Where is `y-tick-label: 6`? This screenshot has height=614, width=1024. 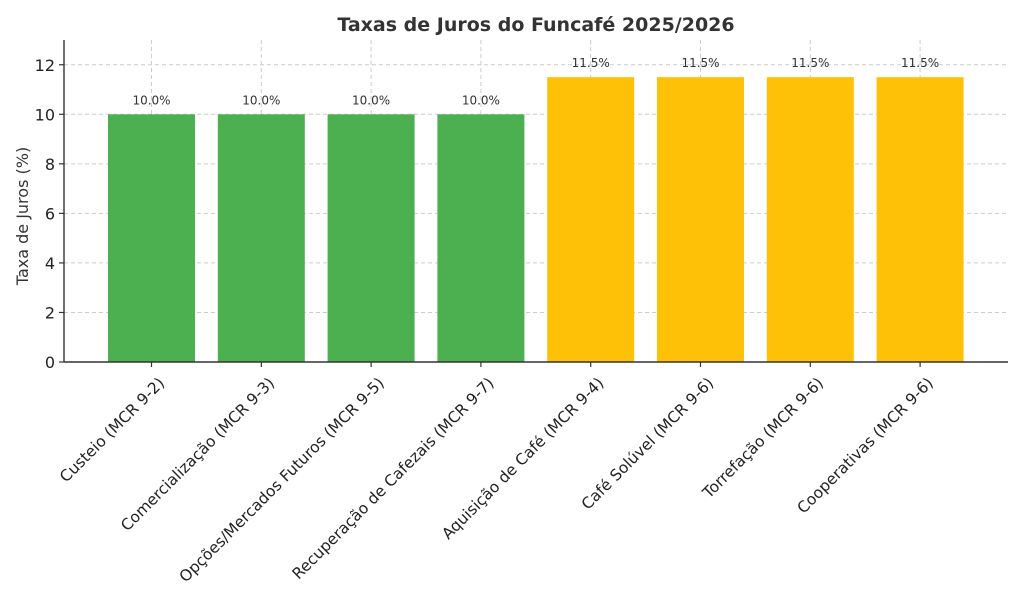
y-tick-label: 6 is located at coordinates (50, 213).